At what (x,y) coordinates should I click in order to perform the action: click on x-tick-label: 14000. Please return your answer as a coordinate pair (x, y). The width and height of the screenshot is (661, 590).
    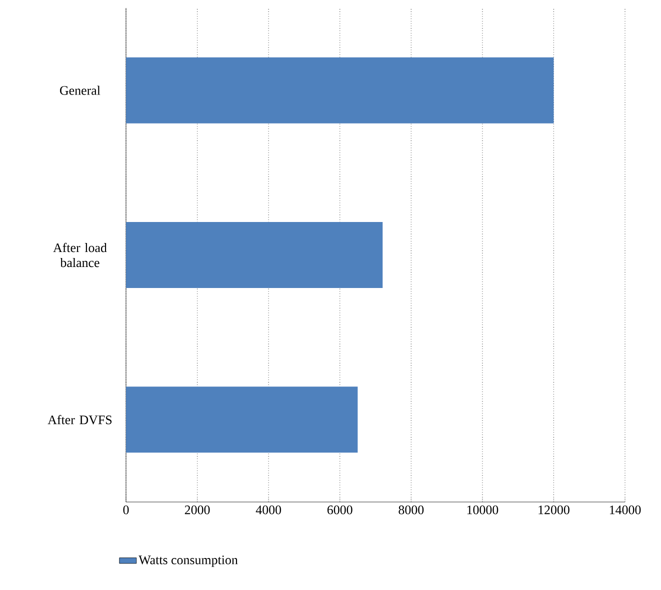
    Looking at the image, I should click on (625, 510).